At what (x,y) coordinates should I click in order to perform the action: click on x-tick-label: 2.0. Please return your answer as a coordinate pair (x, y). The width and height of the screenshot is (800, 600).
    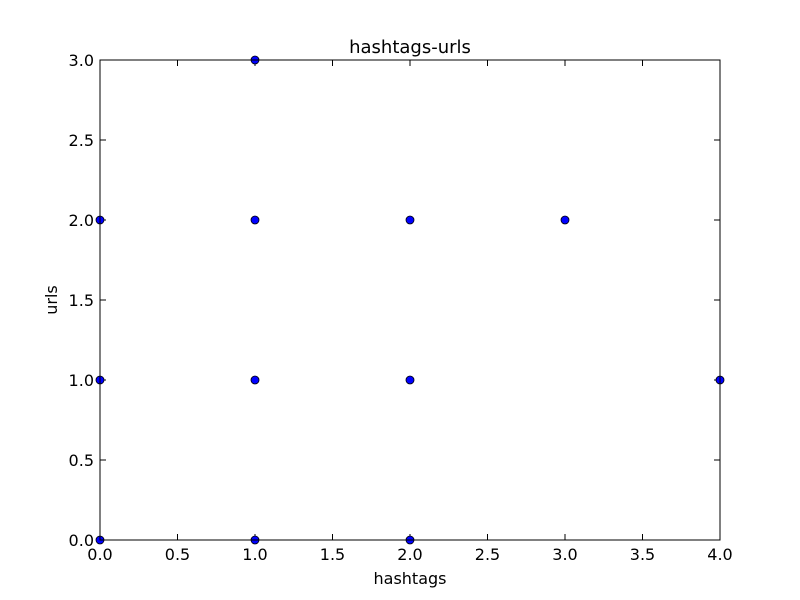
    Looking at the image, I should click on (409, 554).